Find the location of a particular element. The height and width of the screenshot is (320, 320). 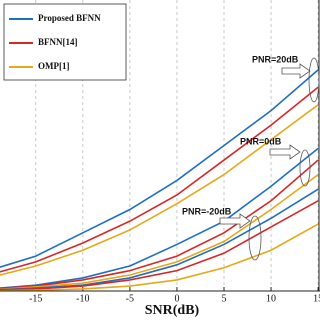

x-tick-label: -5 is located at coordinates (130, 298).